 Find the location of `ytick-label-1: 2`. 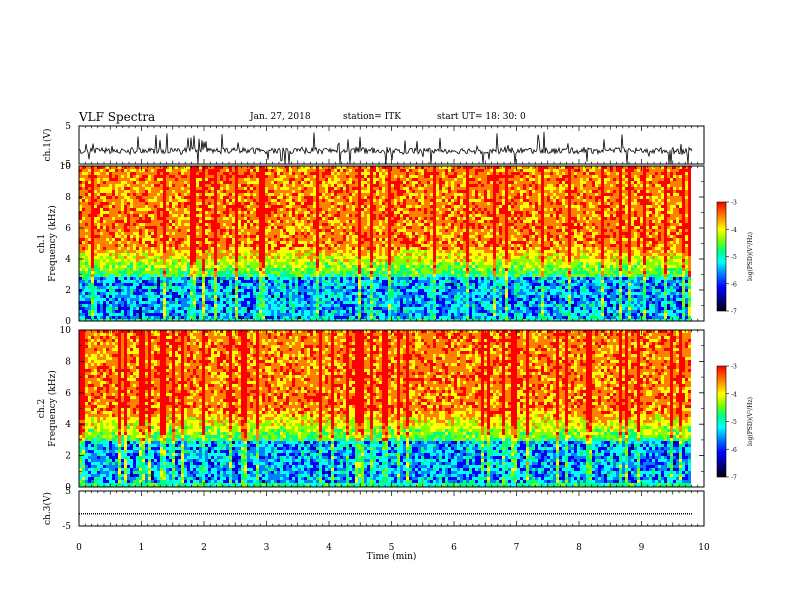

ytick-label-1: 2 is located at coordinates (68, 291).